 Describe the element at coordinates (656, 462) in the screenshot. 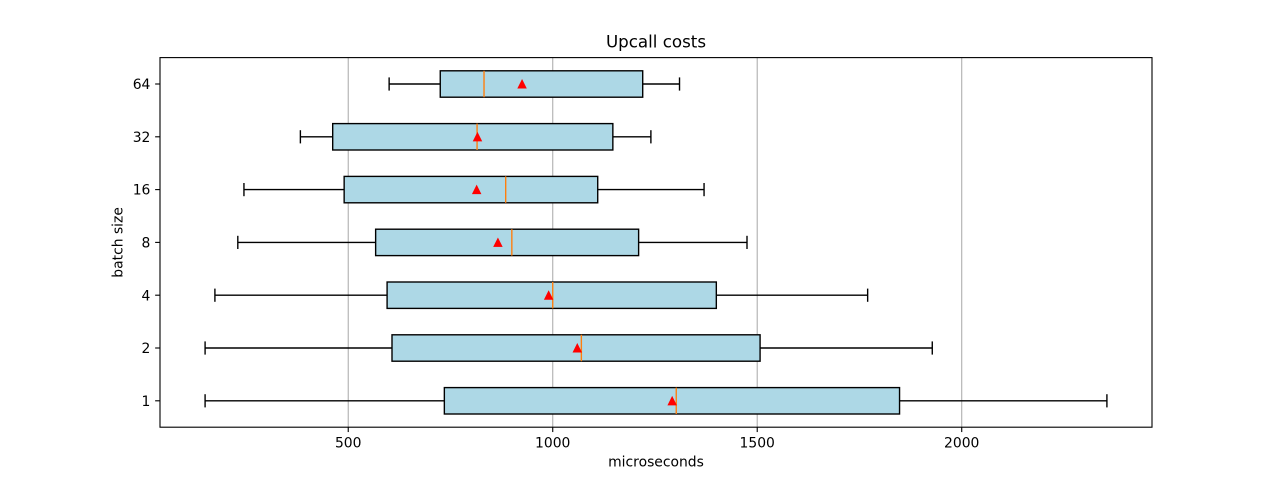

I see `x-axis-label: microseconds` at that location.